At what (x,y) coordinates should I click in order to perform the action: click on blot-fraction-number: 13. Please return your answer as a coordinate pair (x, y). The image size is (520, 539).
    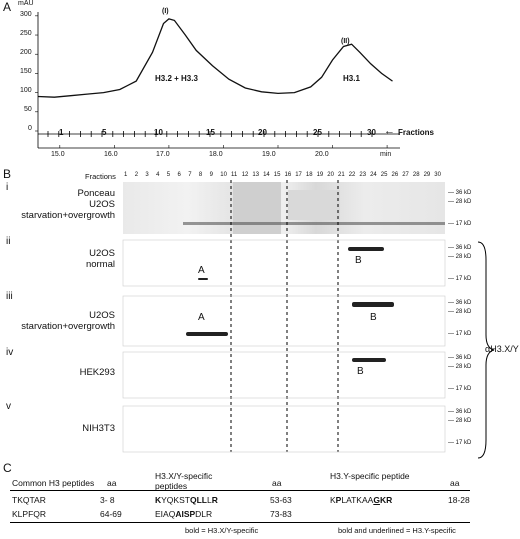
    Looking at the image, I should click on (256, 175).